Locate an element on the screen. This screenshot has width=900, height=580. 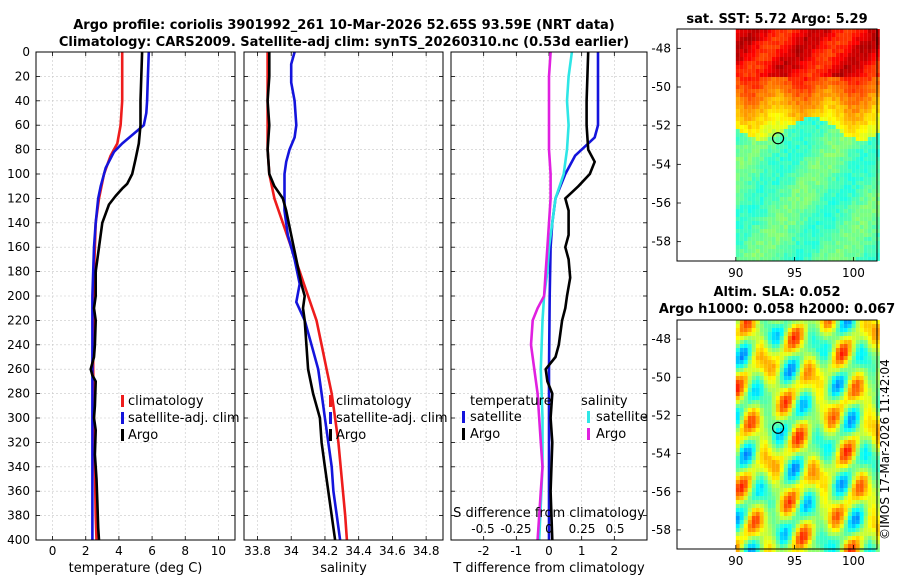
y-tick-label: 360 is located at coordinates (18, 491).